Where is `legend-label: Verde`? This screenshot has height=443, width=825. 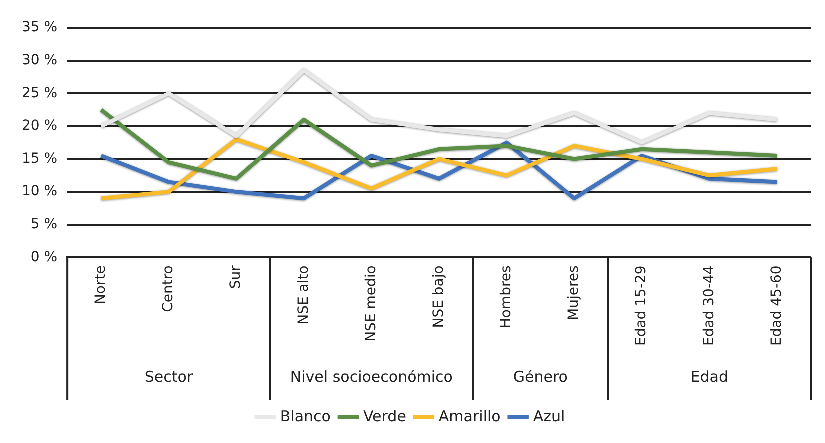
legend-label: Verde is located at coordinates (384, 416).